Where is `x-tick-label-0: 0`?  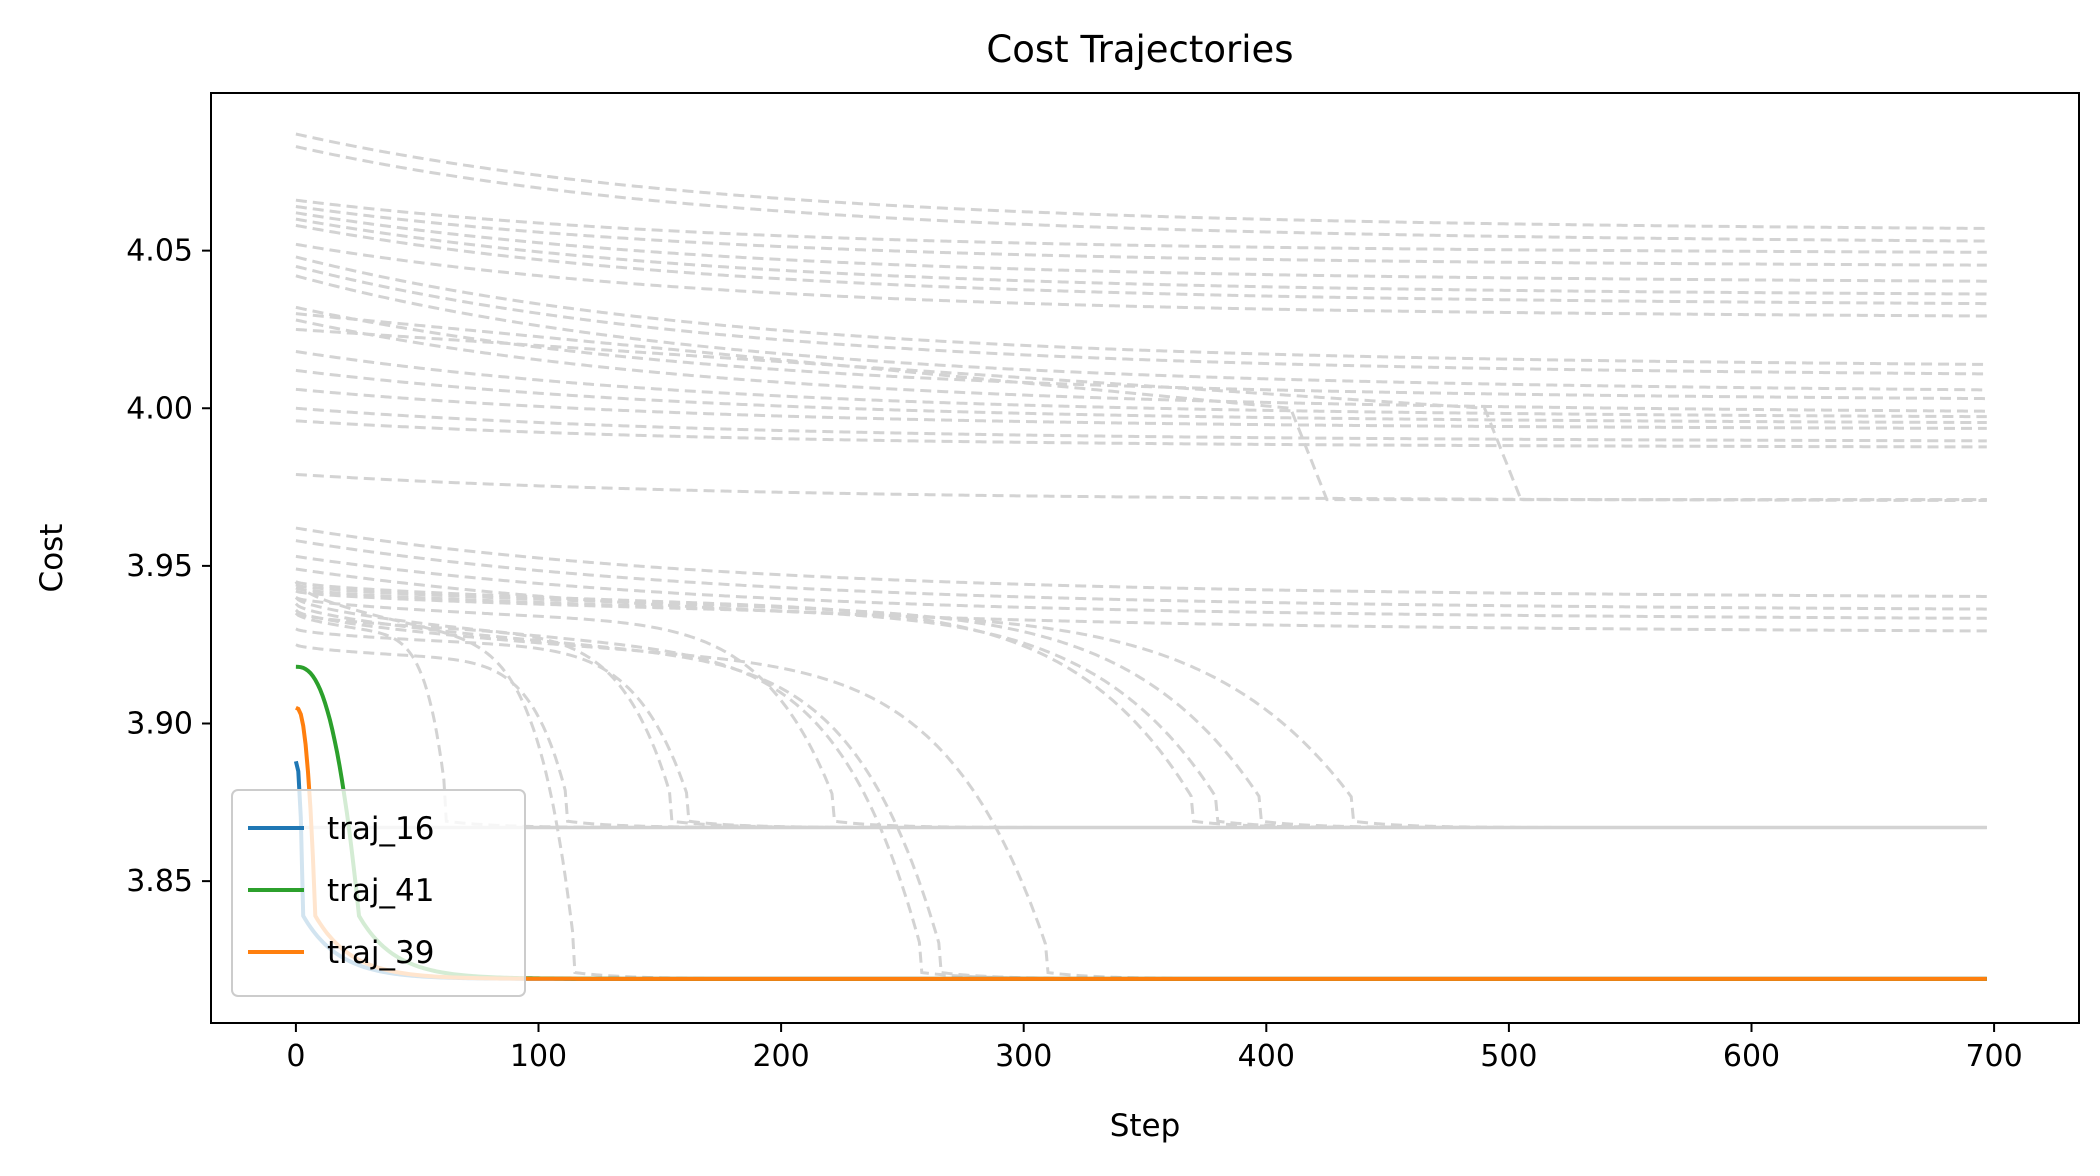 x-tick-label-0: 0 is located at coordinates (295, 1056).